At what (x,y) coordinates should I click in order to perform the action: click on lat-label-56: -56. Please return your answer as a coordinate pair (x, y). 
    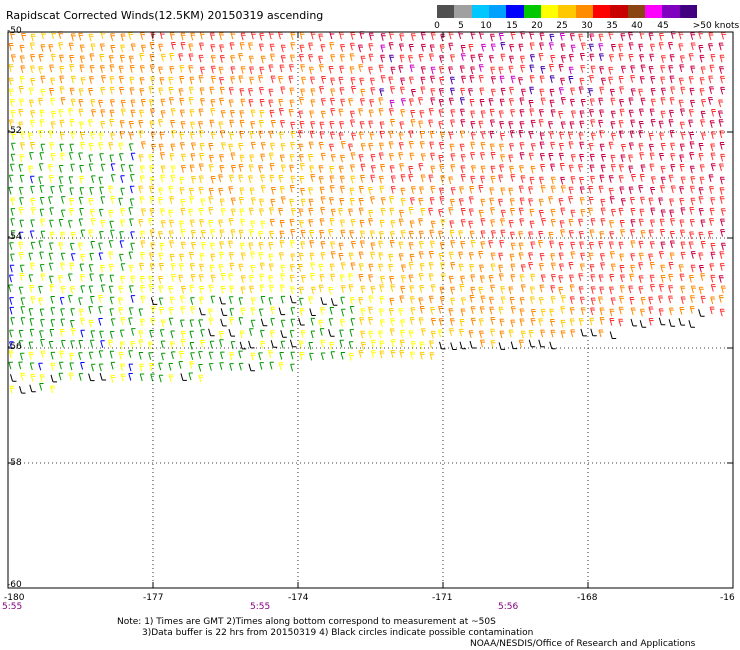
    Looking at the image, I should click on (14, 347).